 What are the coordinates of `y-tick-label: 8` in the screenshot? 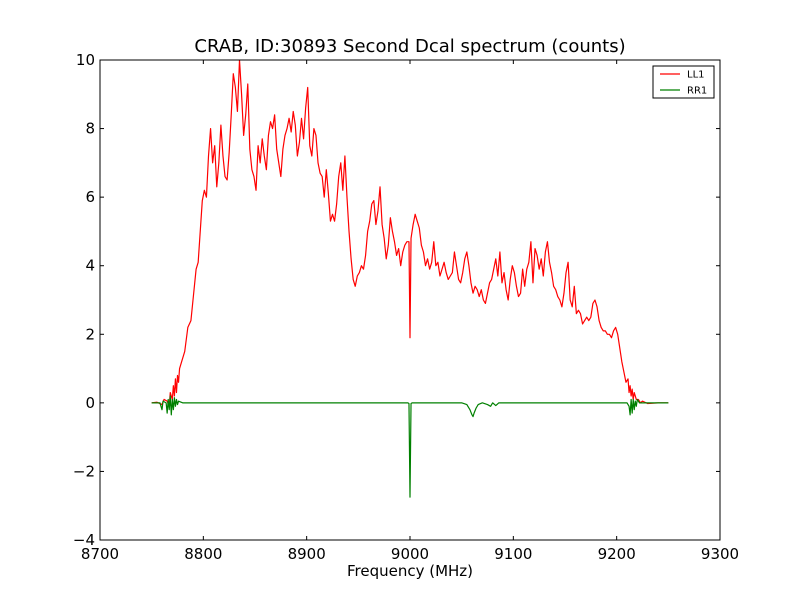 It's located at (90, 129).